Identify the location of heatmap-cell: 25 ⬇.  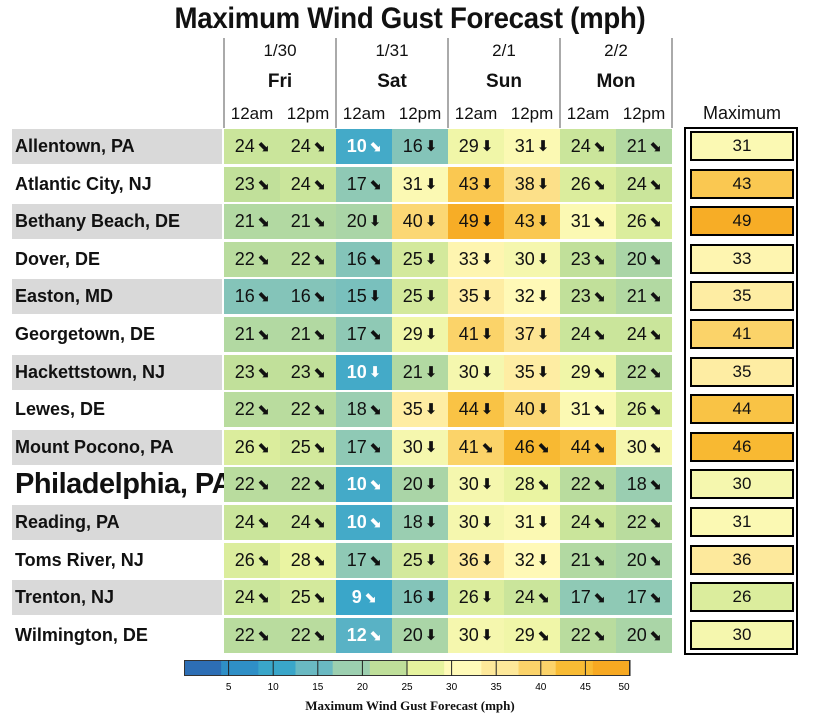
(420, 259).